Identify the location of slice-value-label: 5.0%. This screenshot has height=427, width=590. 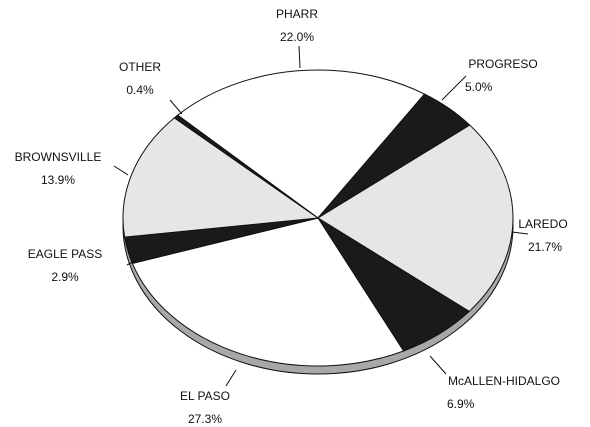
(479, 87).